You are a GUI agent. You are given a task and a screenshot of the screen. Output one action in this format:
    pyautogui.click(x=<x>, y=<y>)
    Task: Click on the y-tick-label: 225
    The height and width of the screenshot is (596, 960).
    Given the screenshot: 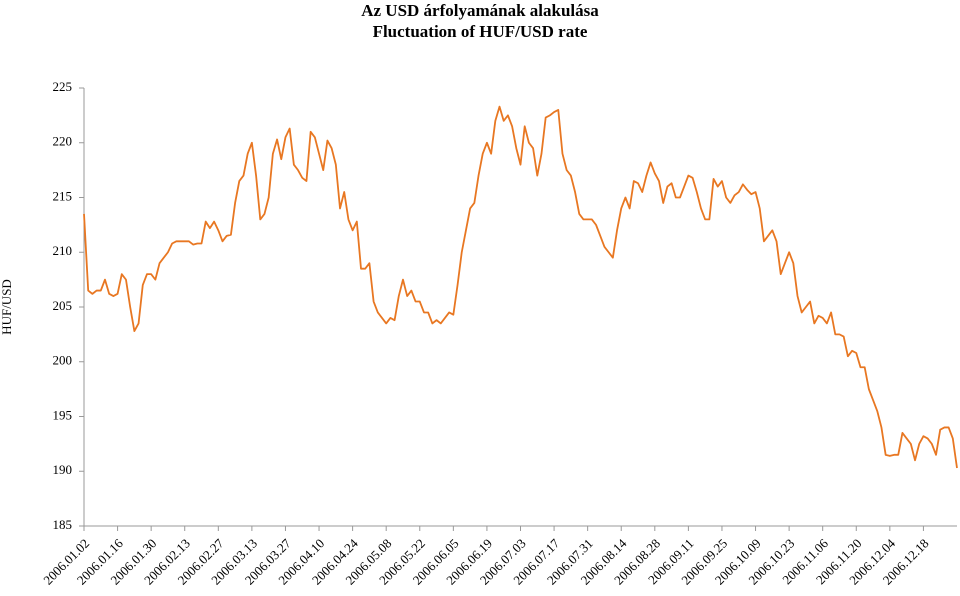 What is the action you would take?
    pyautogui.click(x=63, y=86)
    